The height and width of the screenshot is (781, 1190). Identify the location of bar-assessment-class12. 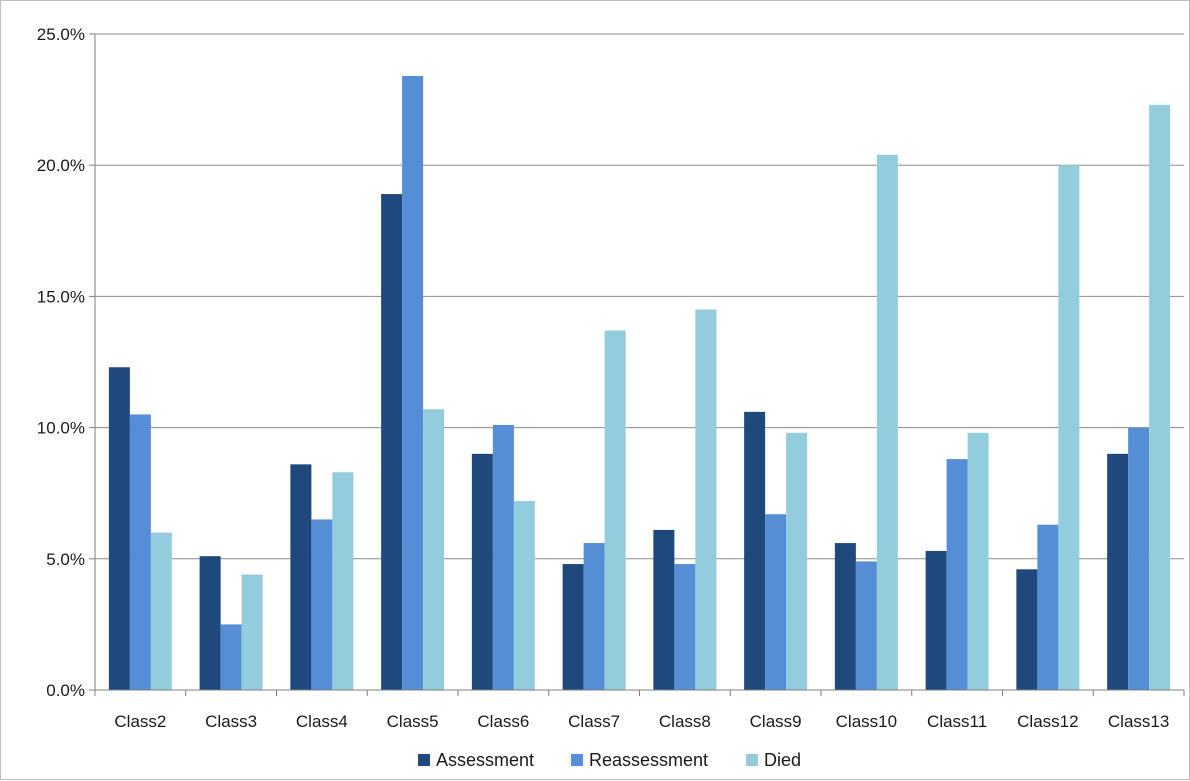
(1027, 629).